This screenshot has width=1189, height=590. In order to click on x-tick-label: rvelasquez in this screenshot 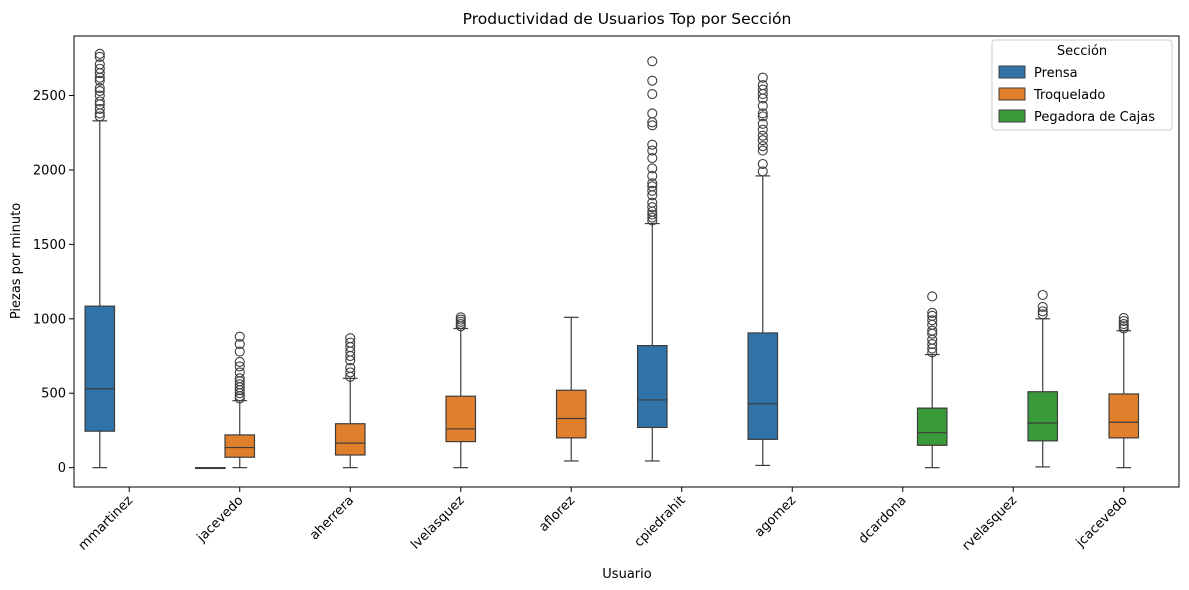, I will do `click(989, 523)`.